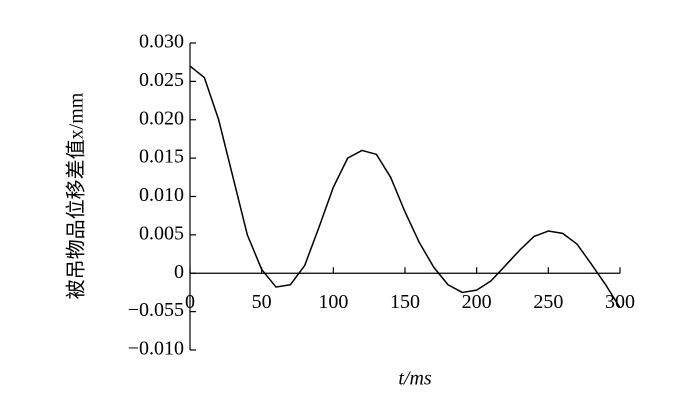 The height and width of the screenshot is (420, 700). What do you see at coordinates (156, 310) in the screenshot?
I see `y-tick-label: −0.055` at bounding box center [156, 310].